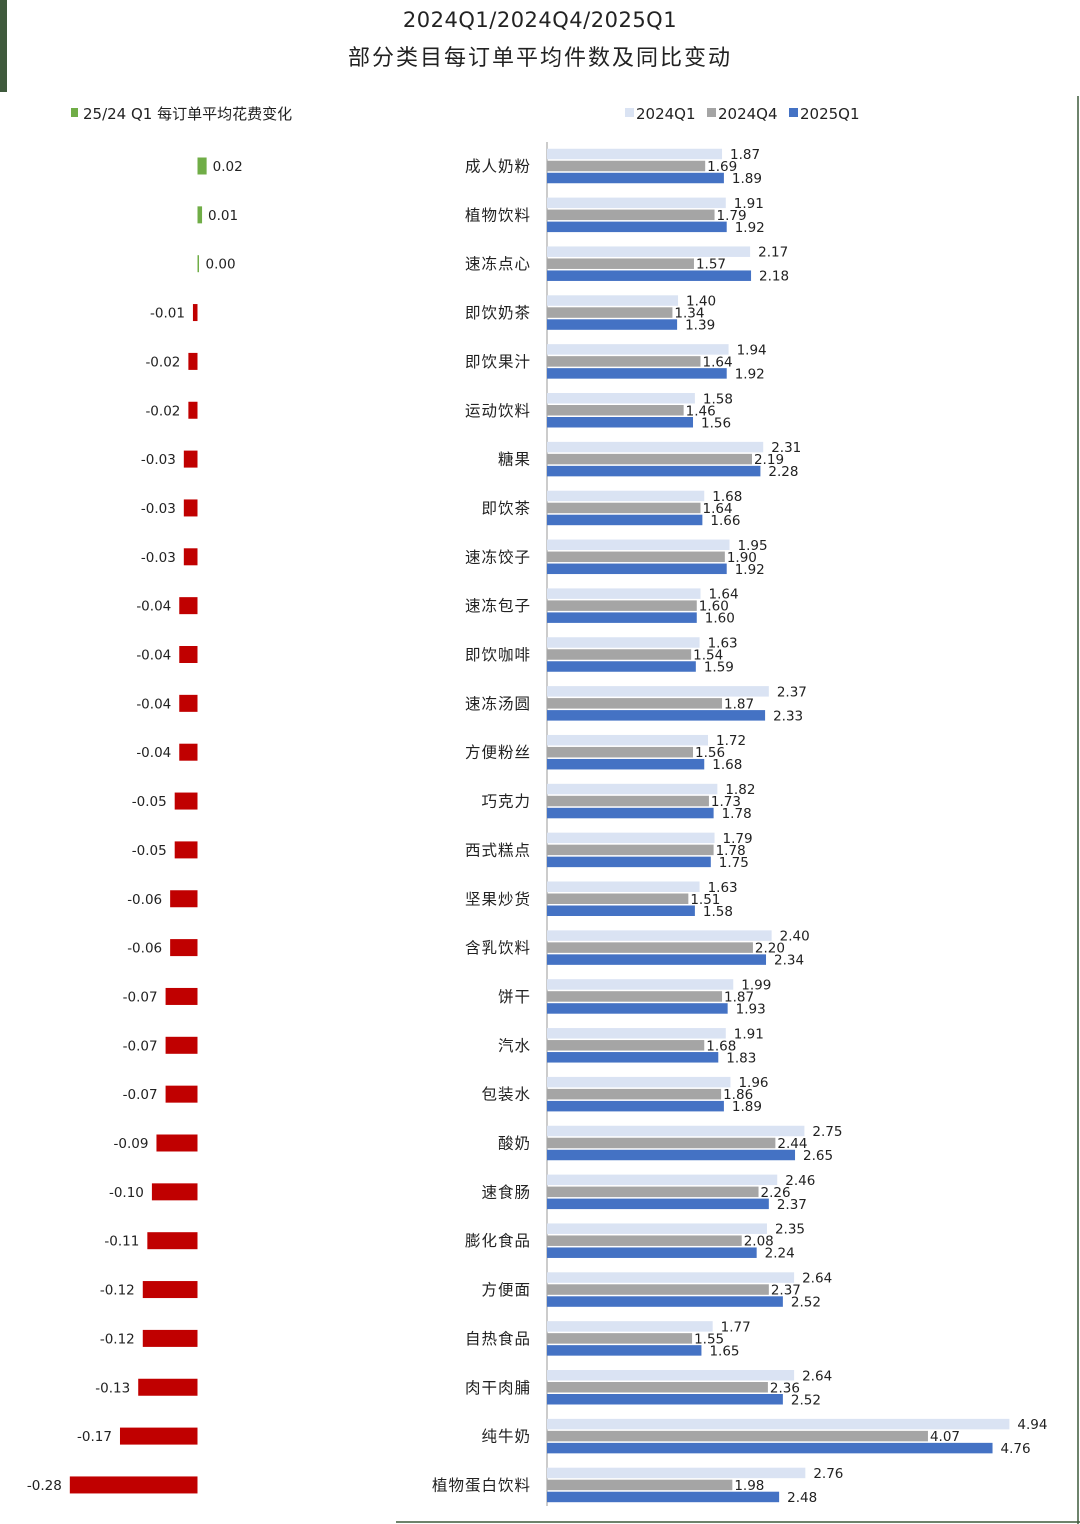  Describe the element at coordinates (187, 114) in the screenshot. I see `legend-label-change: 25/24 Q1 每订单平均花费变化` at that location.